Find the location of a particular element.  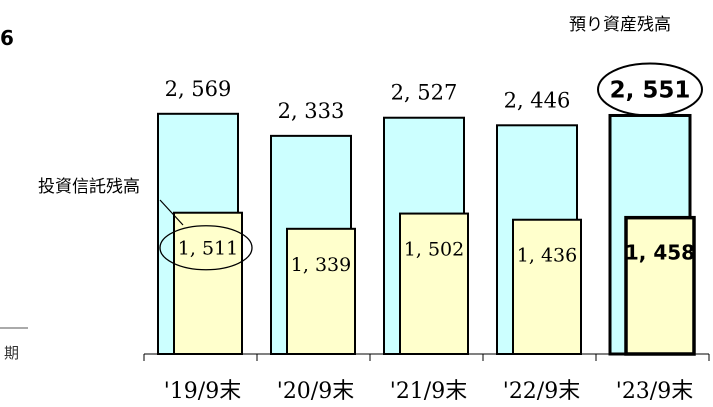

highlight-ellipse is located at coordinates (650, 89).